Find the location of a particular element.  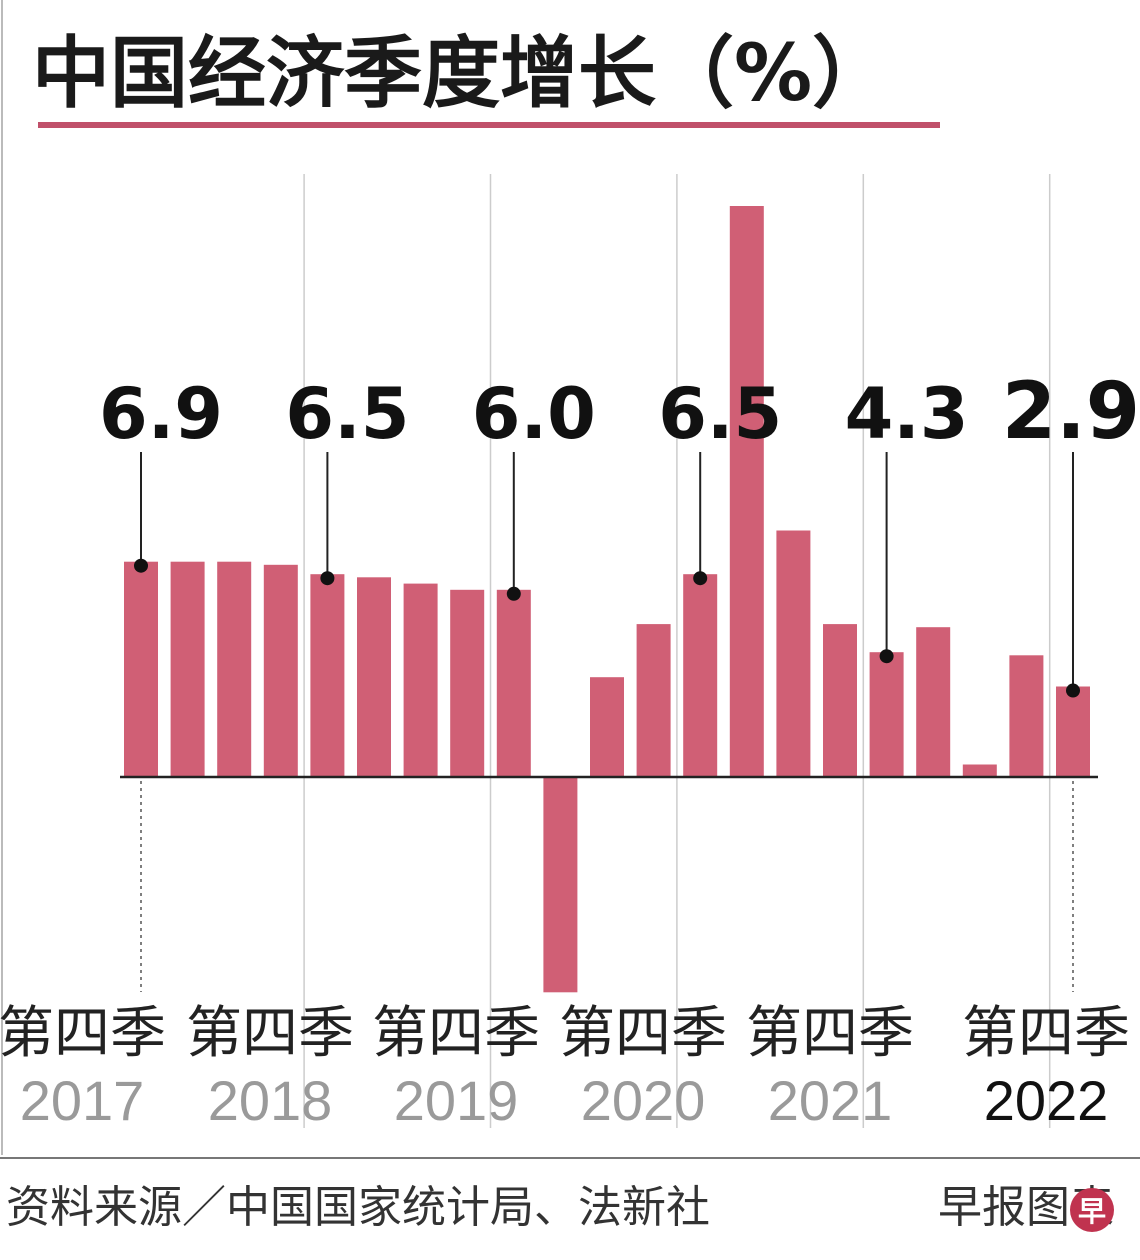

year-label: 2022 is located at coordinates (1046, 1100).